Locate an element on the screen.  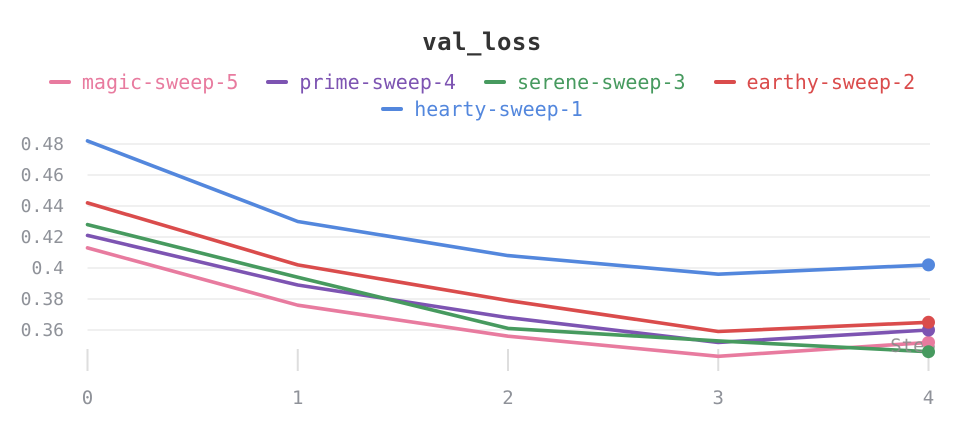
y-axis-tick-label: 0.38 is located at coordinates (42, 299).